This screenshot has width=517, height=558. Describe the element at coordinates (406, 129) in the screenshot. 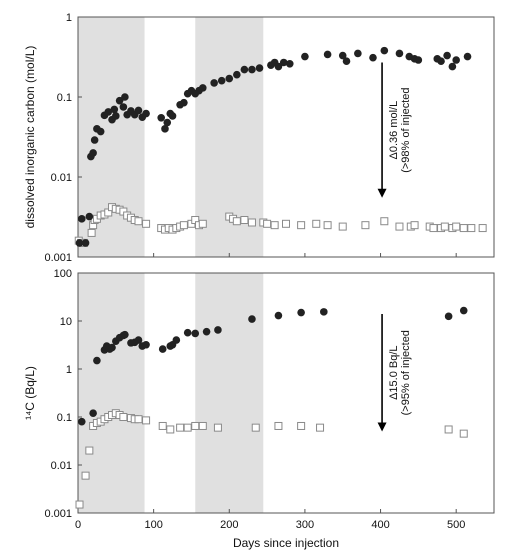

I see `annotation-line-2: (>98% of injected` at that location.